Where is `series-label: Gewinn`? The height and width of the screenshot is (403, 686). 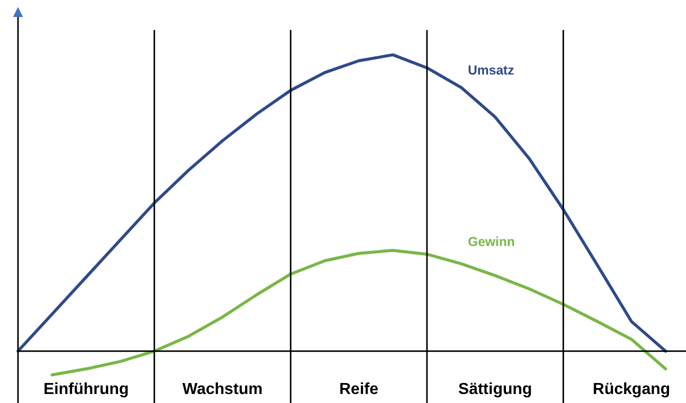 series-label: Gewinn is located at coordinates (491, 241).